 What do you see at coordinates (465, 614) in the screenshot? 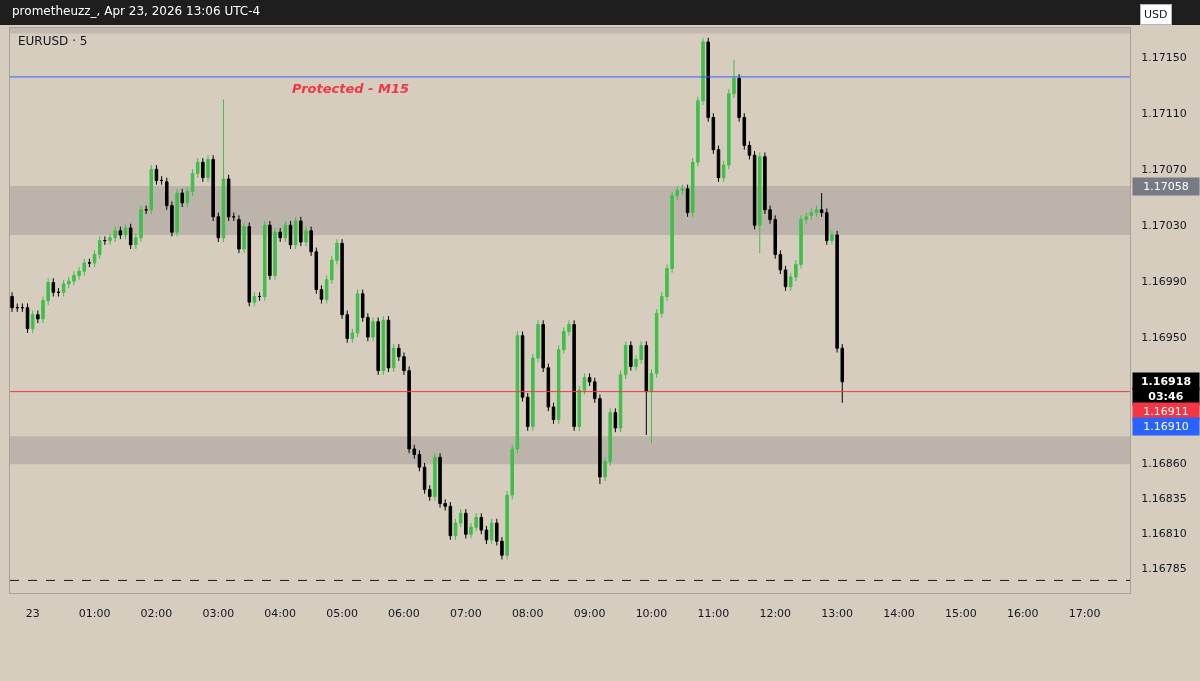
I see `x-tick-label: 07:00` at bounding box center [465, 614].